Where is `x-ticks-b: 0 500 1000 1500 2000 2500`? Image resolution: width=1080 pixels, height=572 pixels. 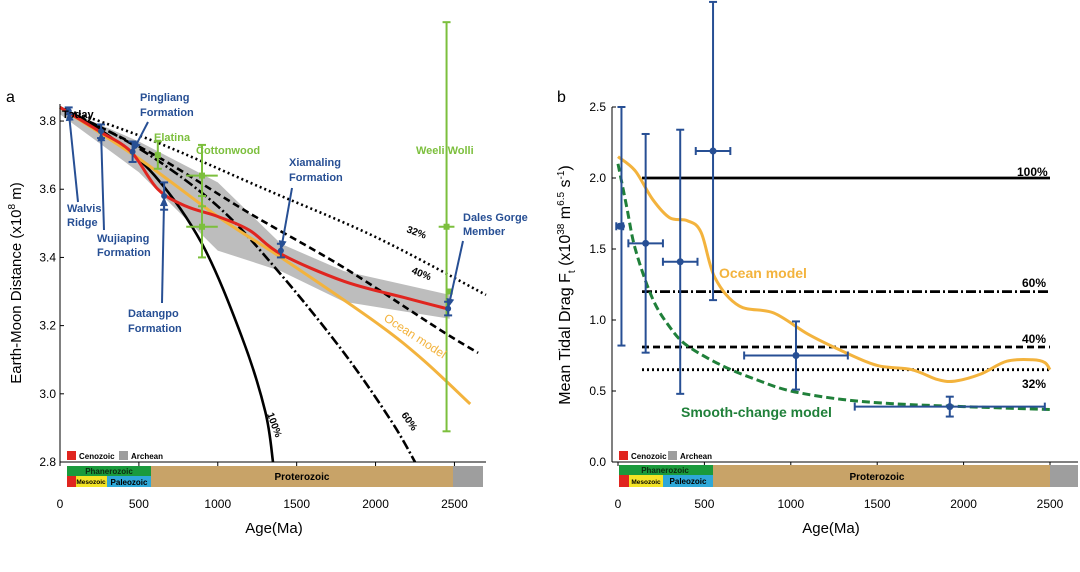
x-ticks-b: 0 500 1000 1500 2000 2500 is located at coordinates (839, 486).